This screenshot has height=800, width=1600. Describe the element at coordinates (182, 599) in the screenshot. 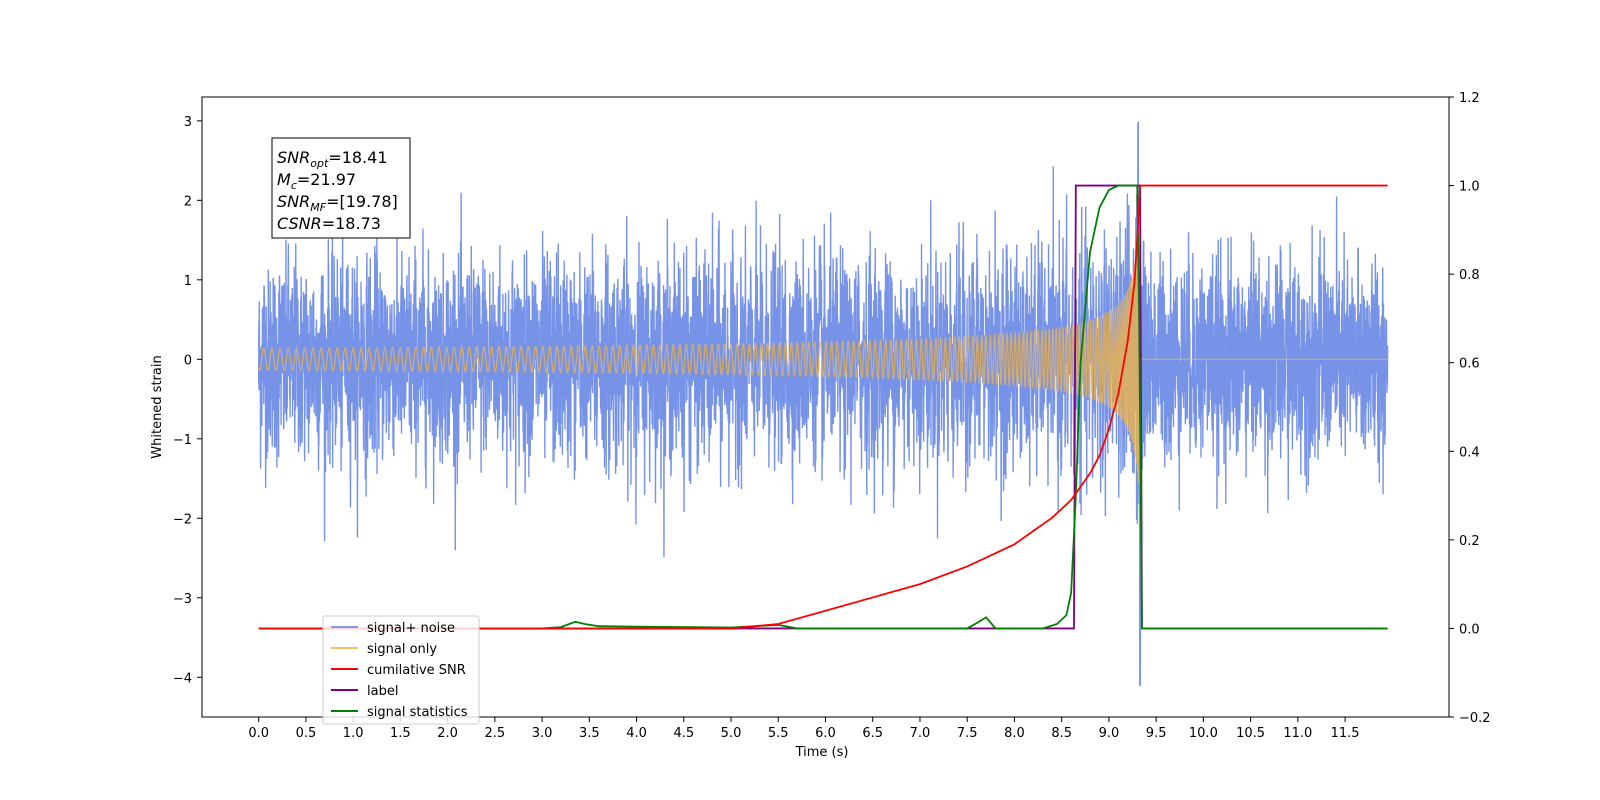

I see `y-left-tick-label: −3` at that location.